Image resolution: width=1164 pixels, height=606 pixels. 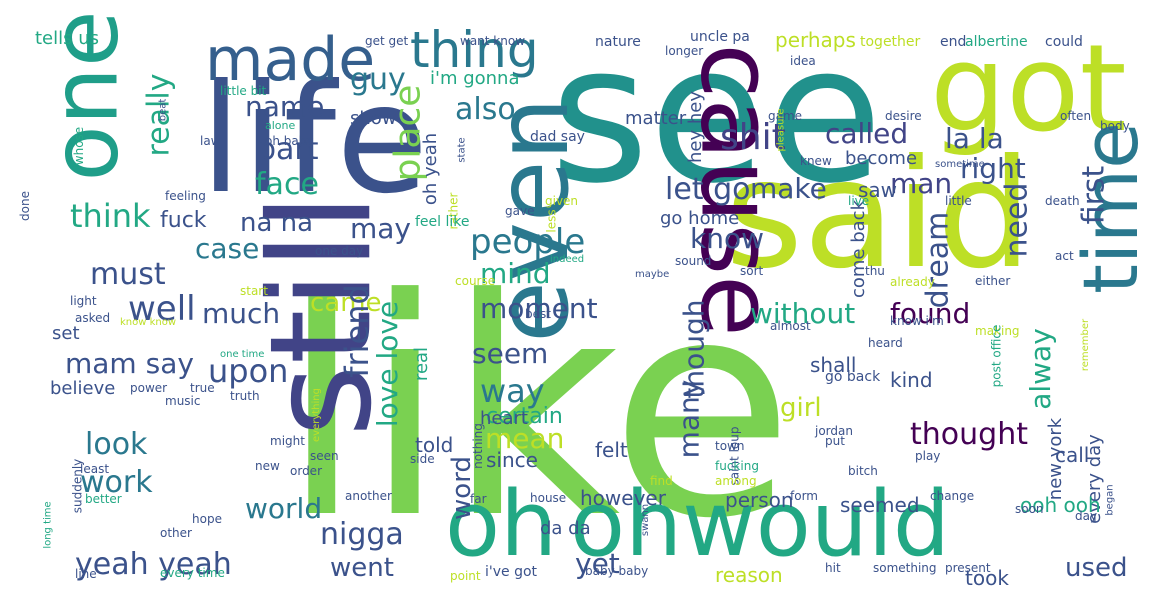 I want to click on word-heart: heart, so click(x=504, y=418).